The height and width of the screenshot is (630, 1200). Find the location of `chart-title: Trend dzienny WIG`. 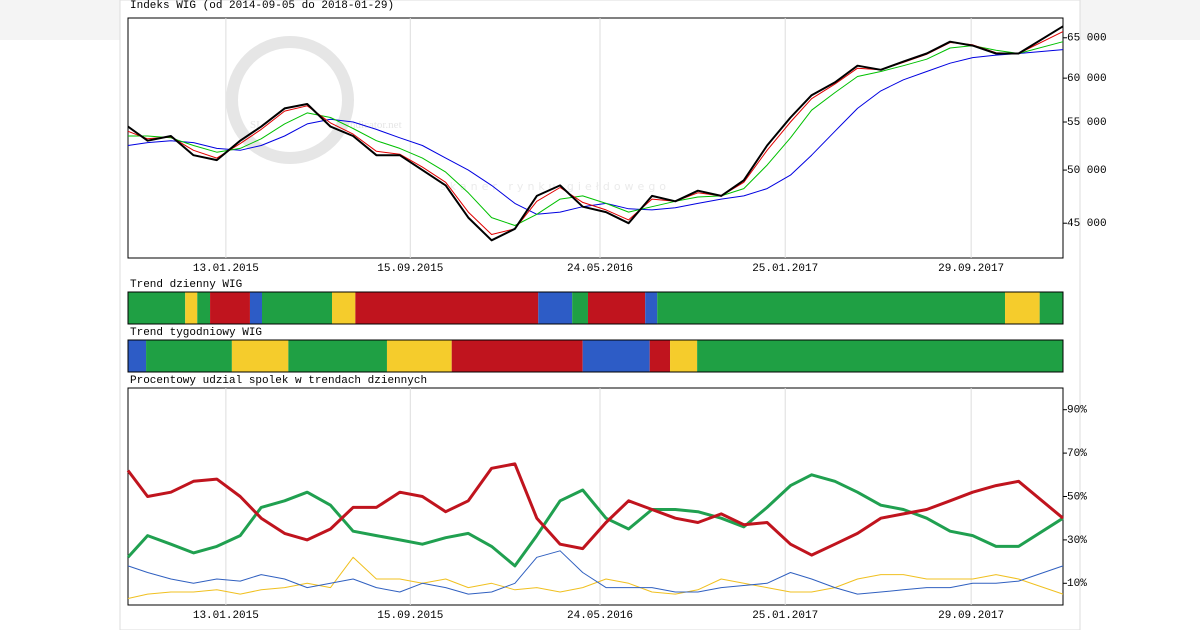

chart-title: Trend dzienny WIG is located at coordinates (186, 285).